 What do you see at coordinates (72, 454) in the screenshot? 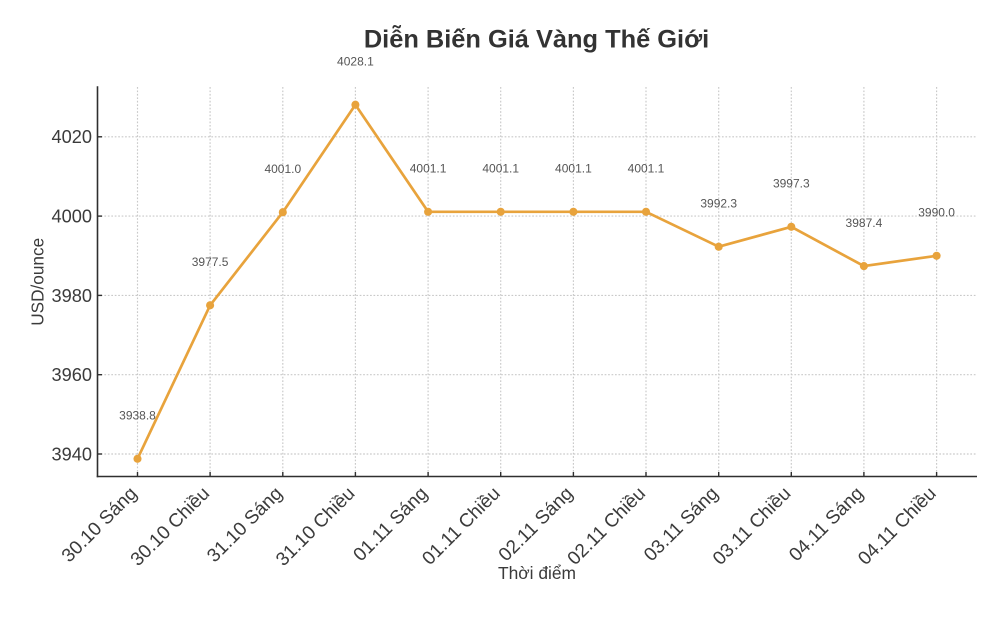
I see `svg-text: 3940` at bounding box center [72, 454].